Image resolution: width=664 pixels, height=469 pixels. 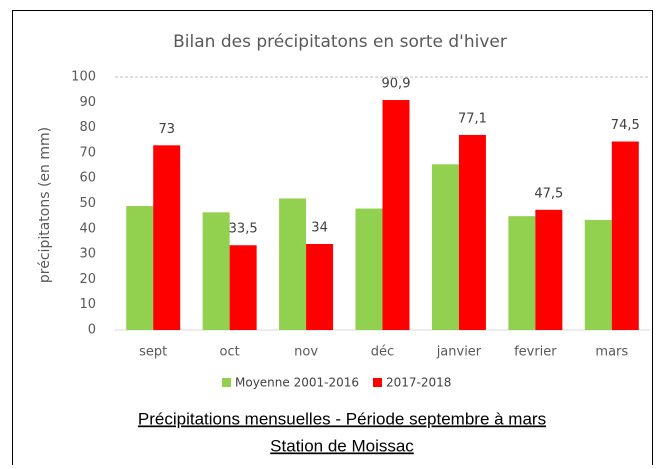 I want to click on y-tick-label: 70, so click(x=87, y=152).